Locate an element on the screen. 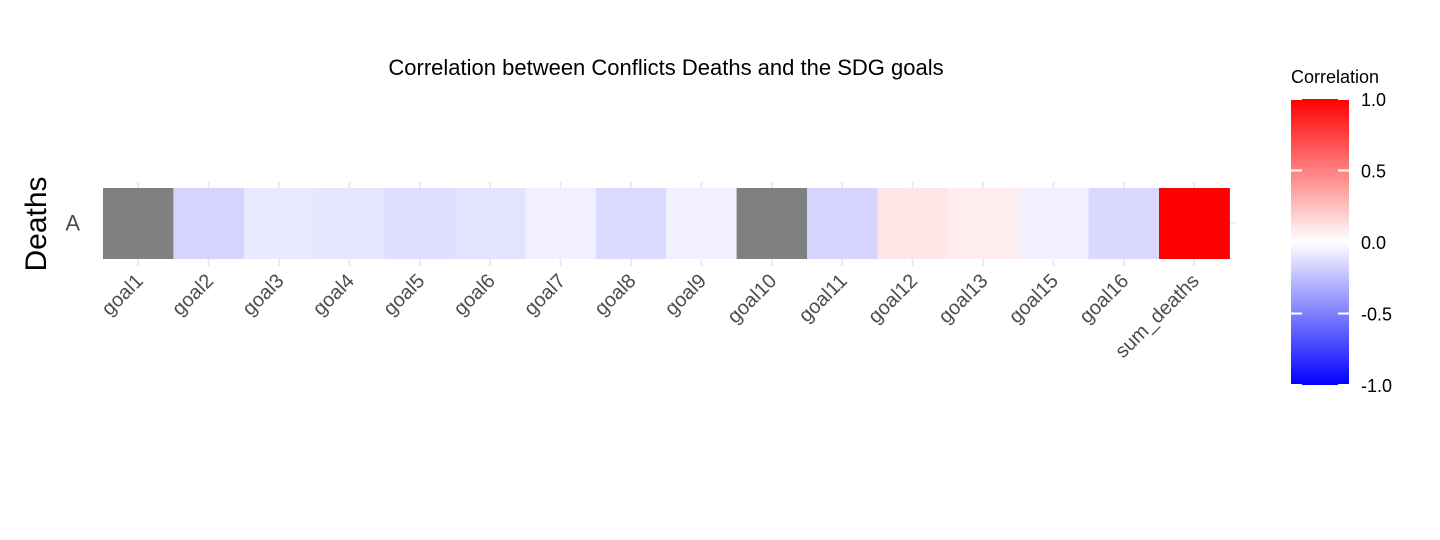 The height and width of the screenshot is (540, 1440). heatmap-cell-goal2 is located at coordinates (209, 223).